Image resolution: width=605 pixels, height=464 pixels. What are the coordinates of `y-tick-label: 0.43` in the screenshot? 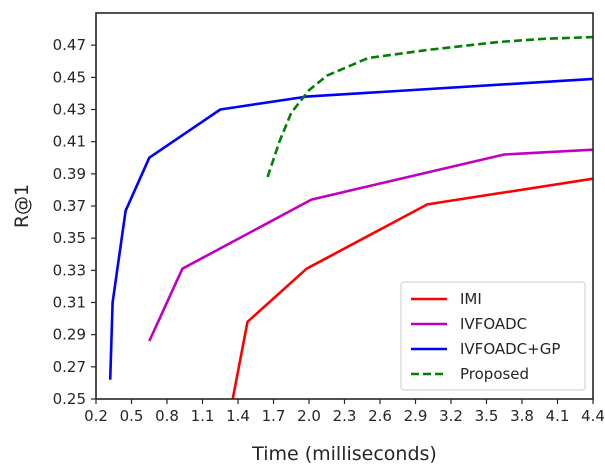 It's located at (69, 110).